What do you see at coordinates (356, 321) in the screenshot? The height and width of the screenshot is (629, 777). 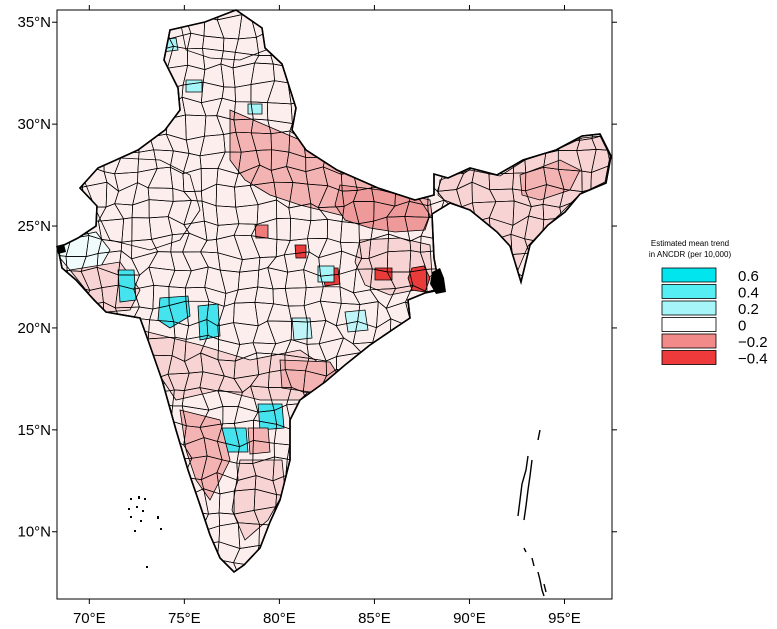 I see `district-region-cyan-h` at bounding box center [356, 321].